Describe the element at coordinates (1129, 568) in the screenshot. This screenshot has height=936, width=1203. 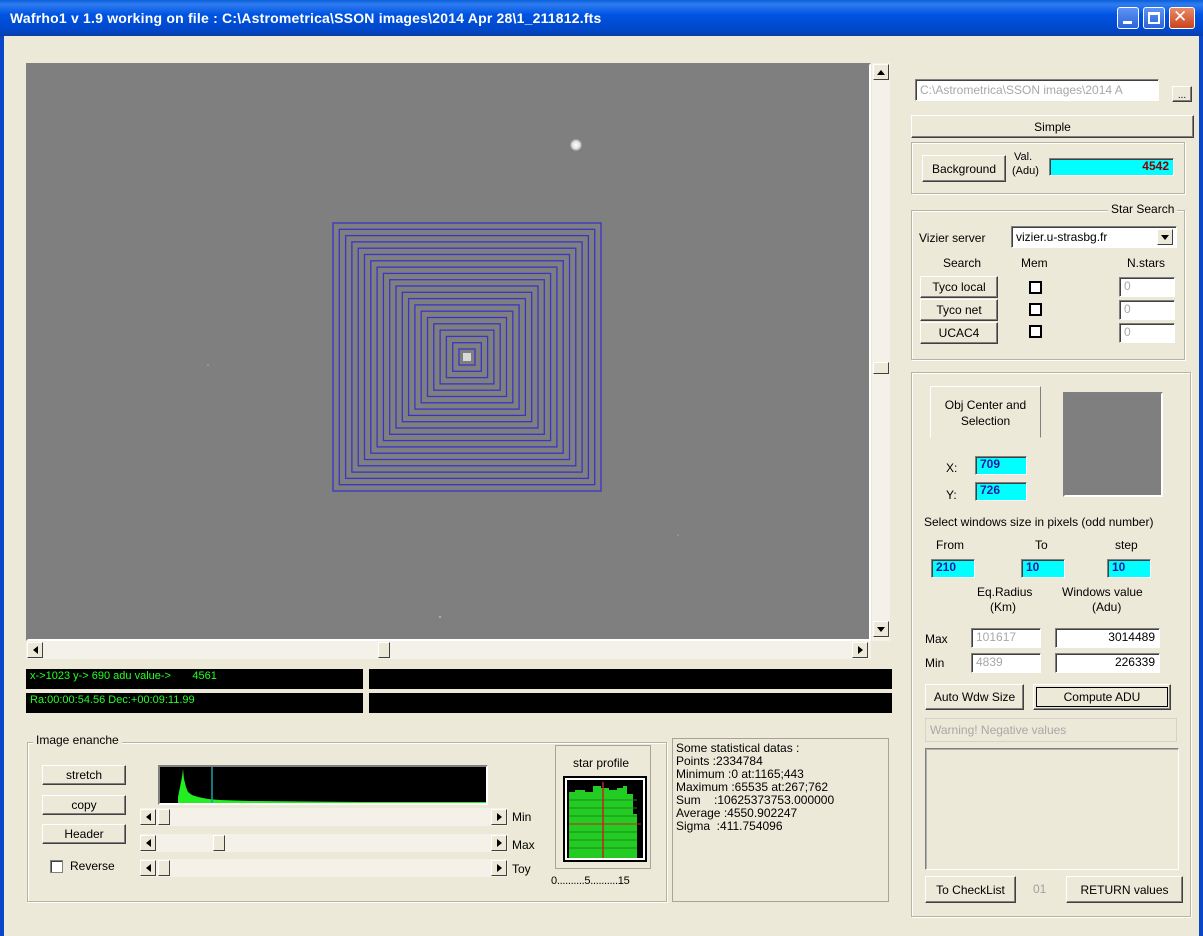
I see `step-value: 10` at that location.